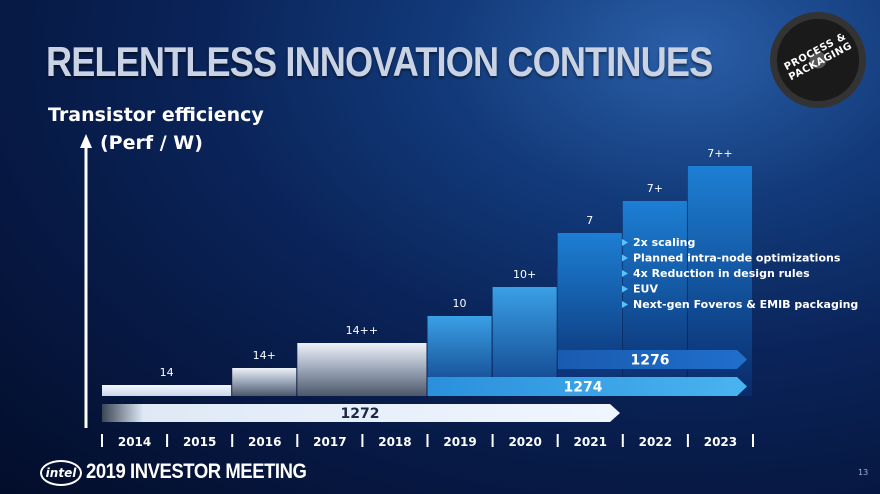 The width and height of the screenshot is (880, 494). I want to click on process-timelines: 1272 1274 1276, so click(424, 386).